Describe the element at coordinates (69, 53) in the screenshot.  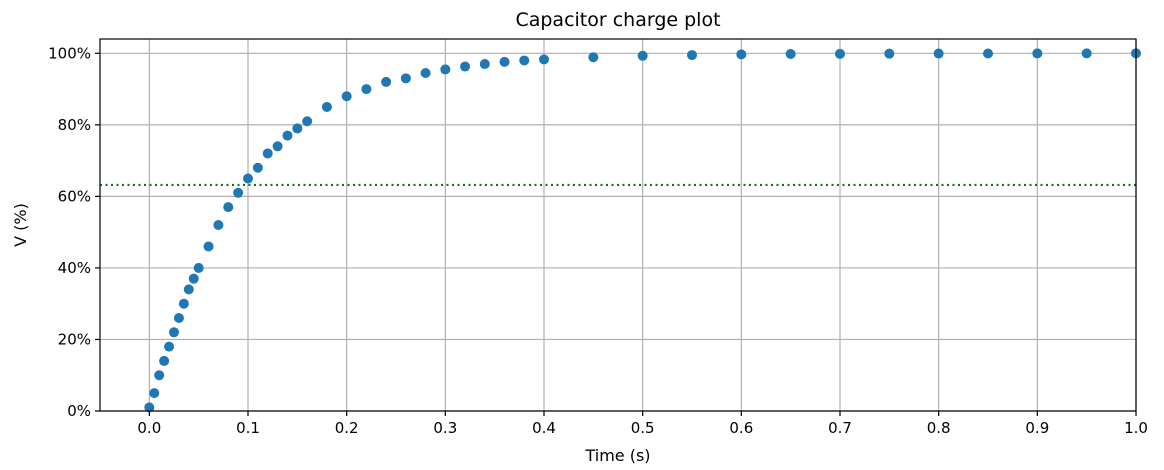
I see `y-tick-label: 100%` at that location.